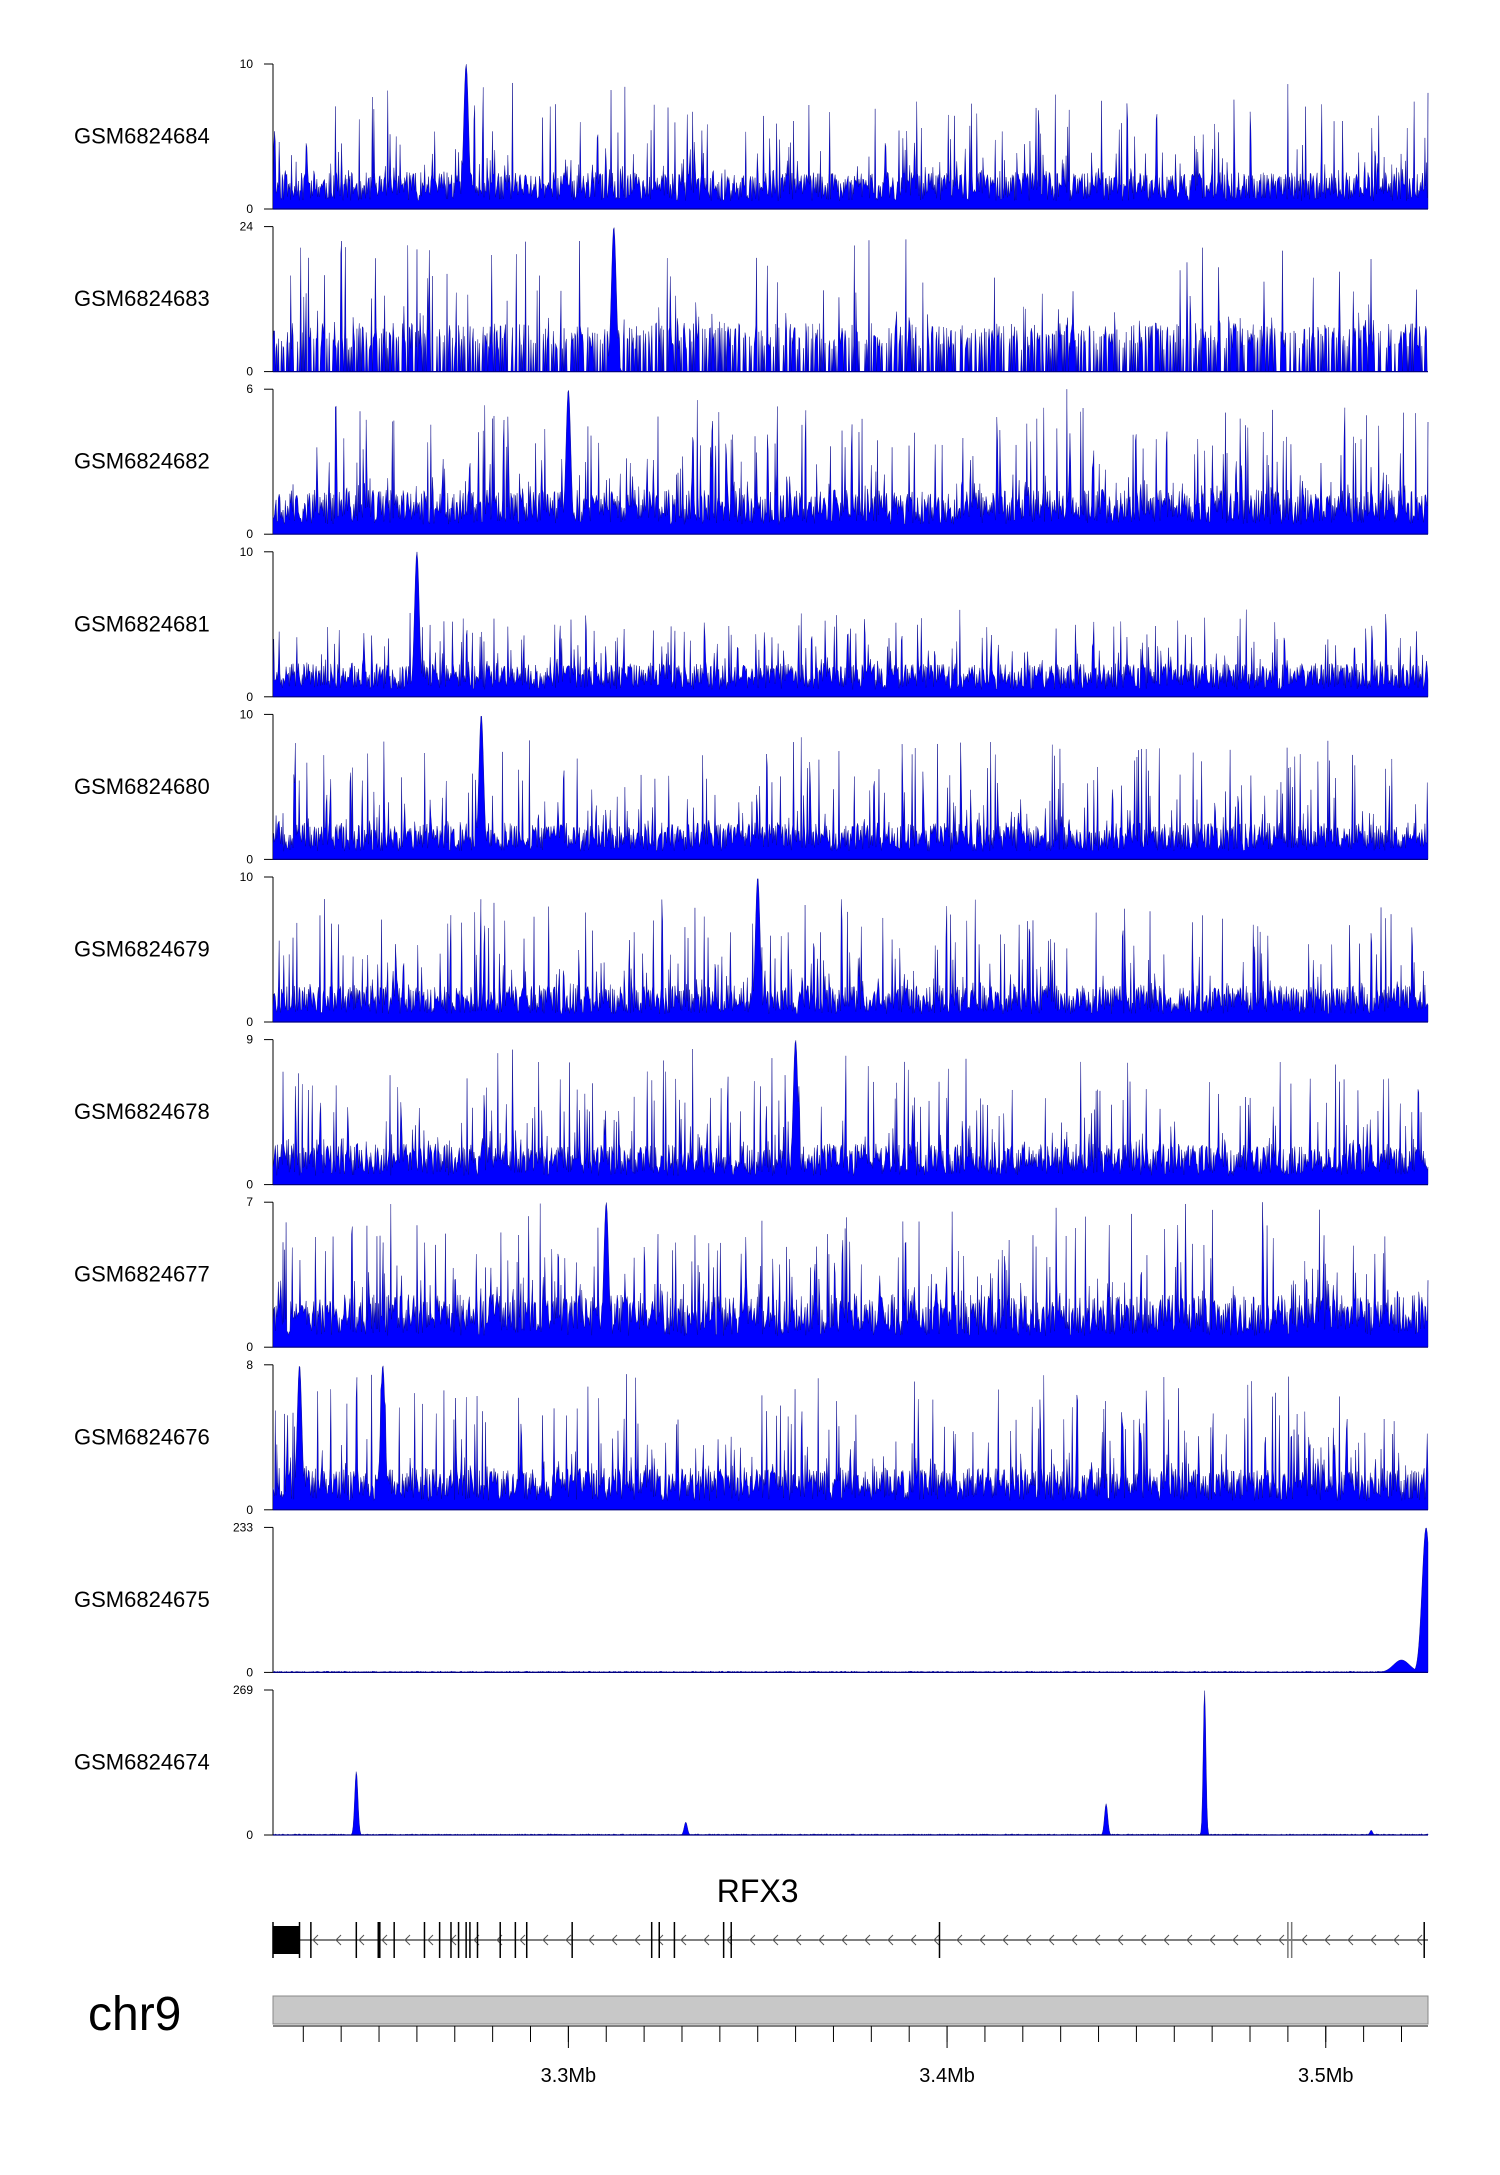  I want to click on y-tick-label: 24, so click(247, 227).